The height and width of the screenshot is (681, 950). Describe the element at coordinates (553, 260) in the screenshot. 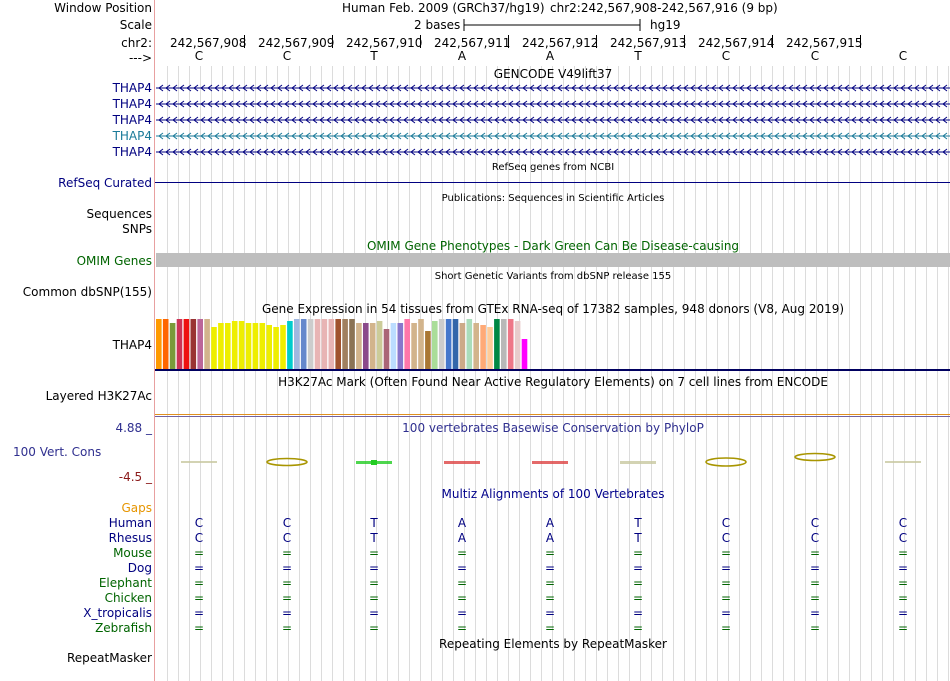

I see `omim-bar` at that location.